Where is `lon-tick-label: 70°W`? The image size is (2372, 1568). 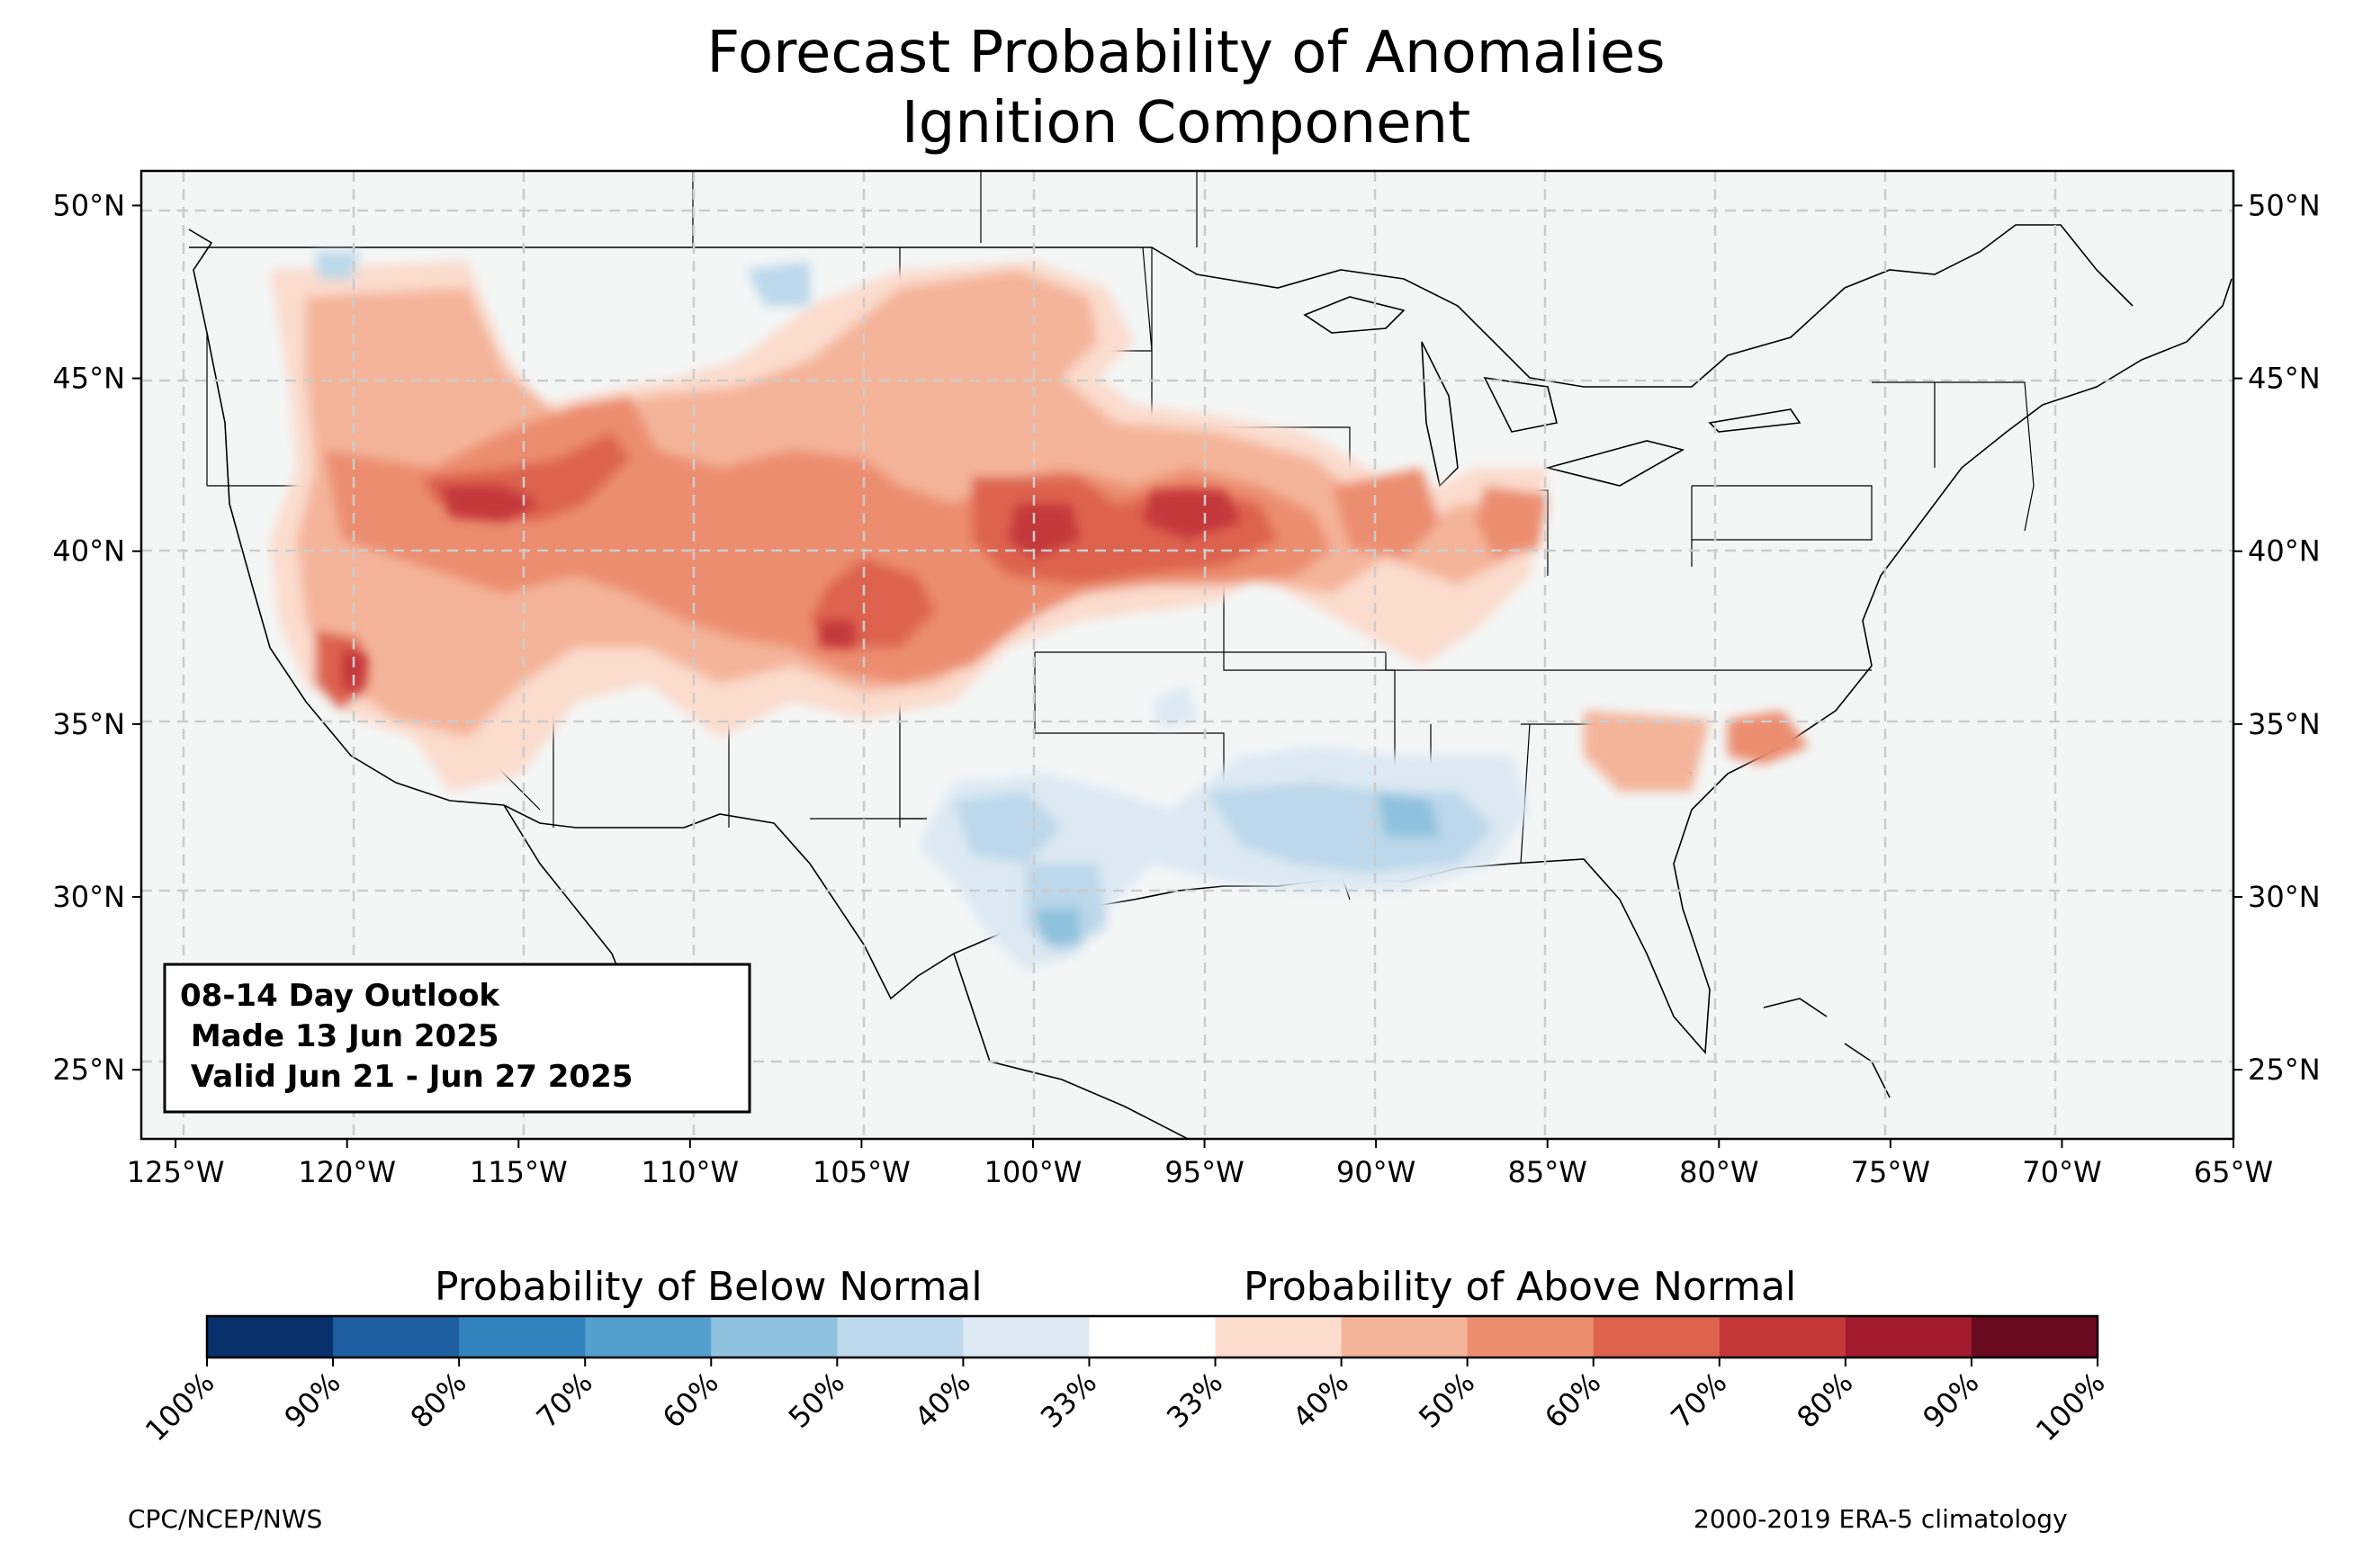 lon-tick-label: 70°W is located at coordinates (2061, 1172).